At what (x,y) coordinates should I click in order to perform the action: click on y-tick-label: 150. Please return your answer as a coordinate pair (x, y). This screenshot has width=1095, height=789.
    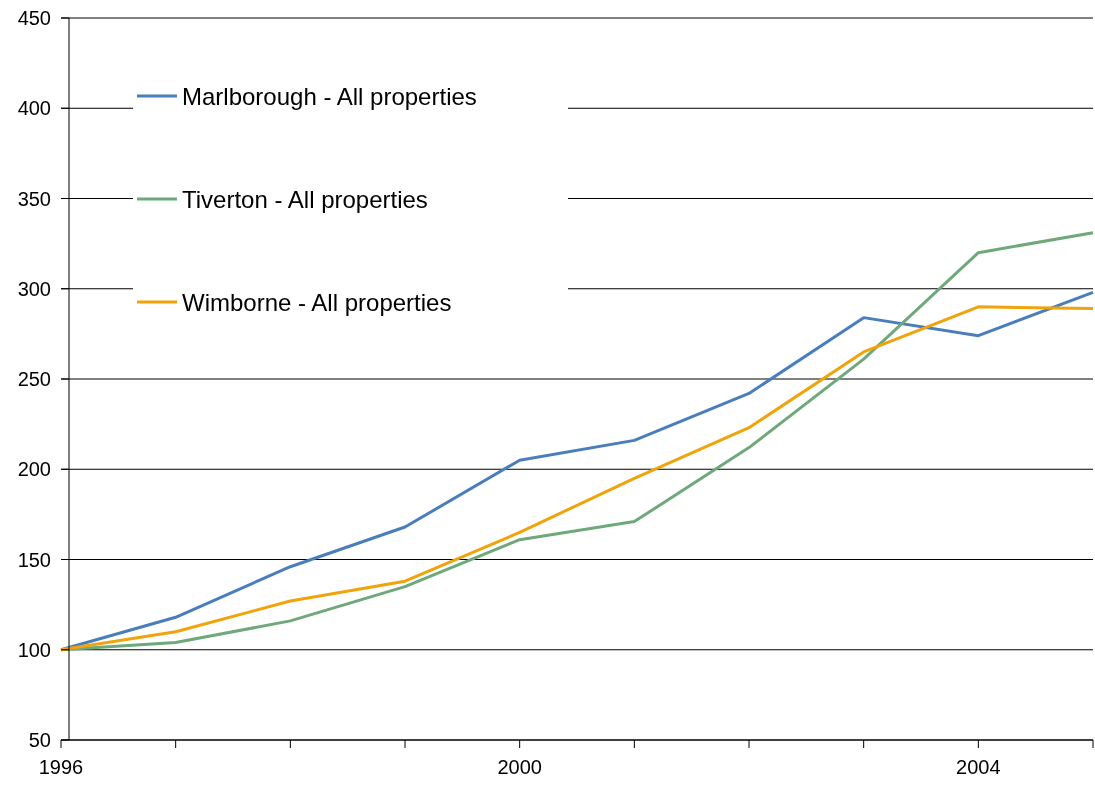
    Looking at the image, I should click on (34, 559).